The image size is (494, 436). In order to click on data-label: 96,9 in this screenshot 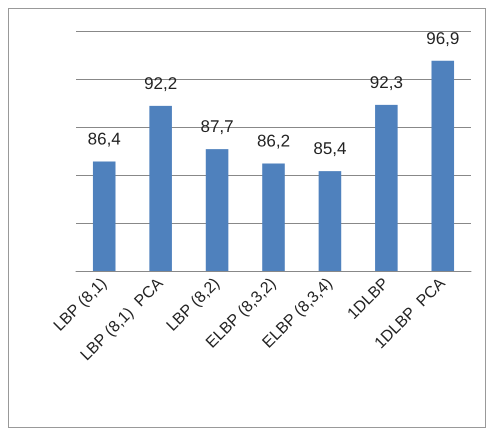, I will do `click(443, 38)`.